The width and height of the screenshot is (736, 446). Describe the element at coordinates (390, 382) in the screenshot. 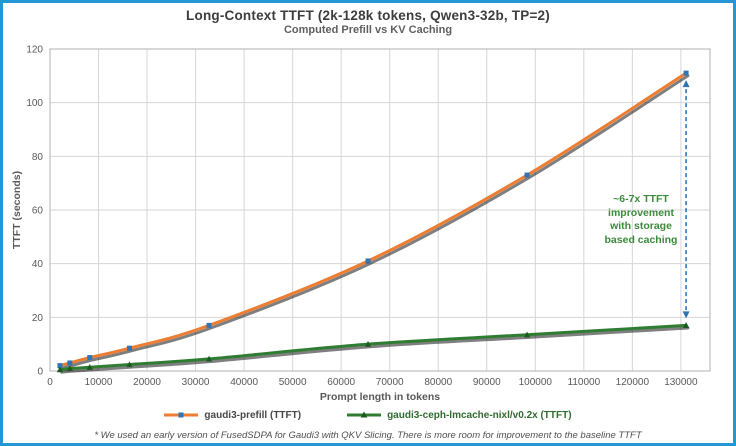

I see `x-tick-label: 70000` at that location.